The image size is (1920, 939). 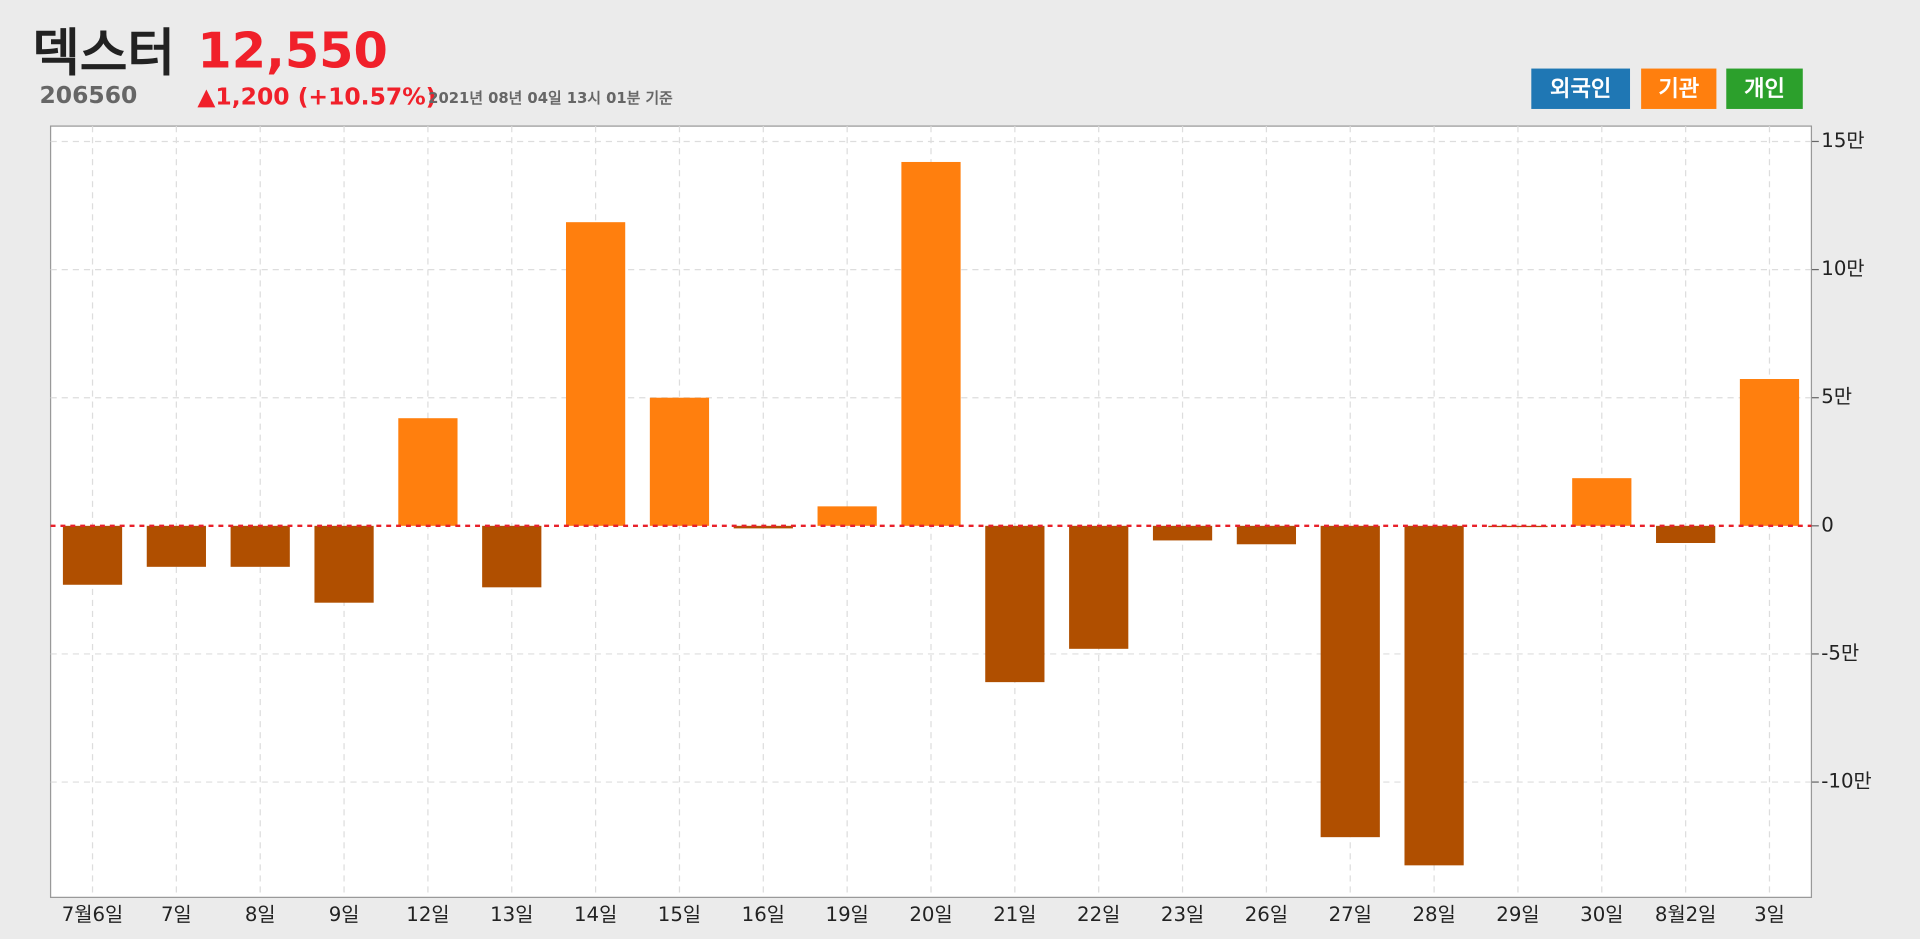 What do you see at coordinates (1433, 914) in the screenshot?
I see `x-tick-label: 28일` at bounding box center [1433, 914].